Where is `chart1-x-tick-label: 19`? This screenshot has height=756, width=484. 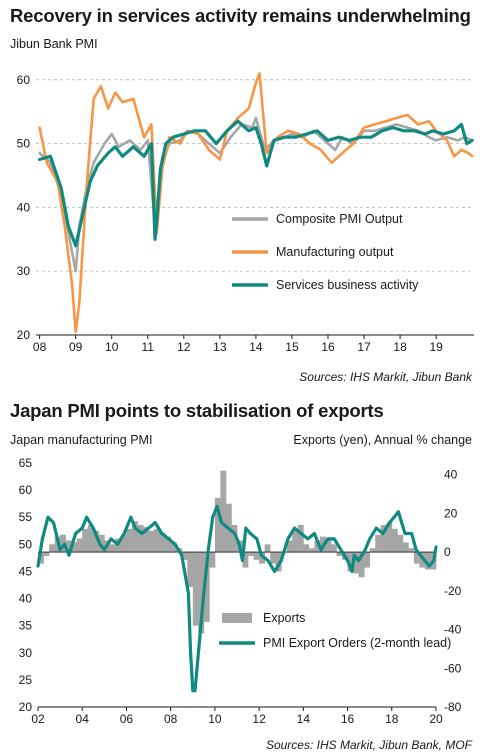 chart1-x-tick-label: 19 is located at coordinates (436, 347).